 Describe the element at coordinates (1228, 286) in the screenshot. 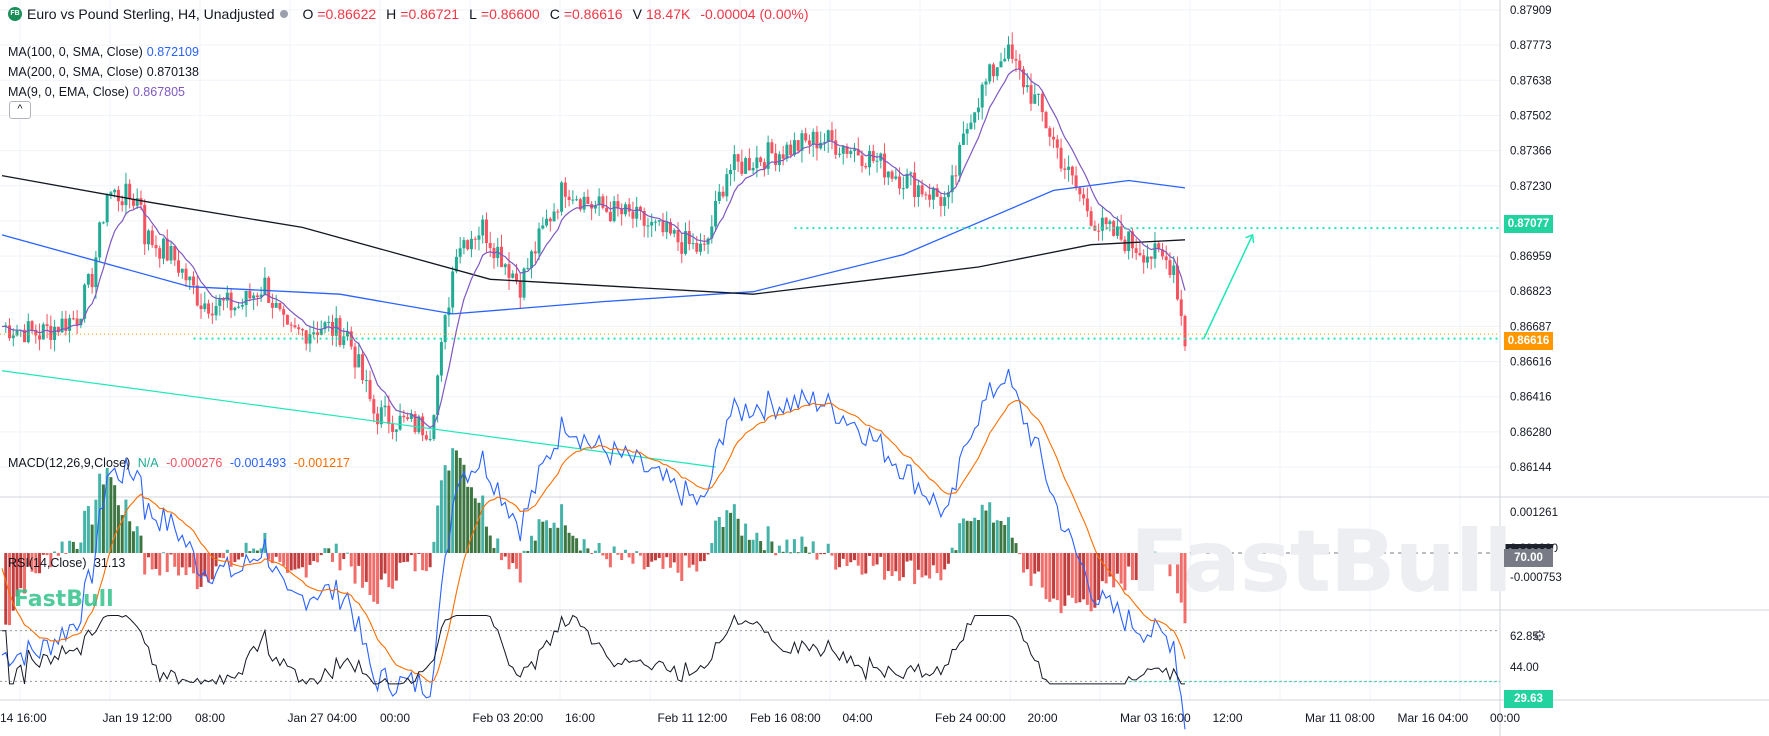

I see `projection-arrow` at that location.